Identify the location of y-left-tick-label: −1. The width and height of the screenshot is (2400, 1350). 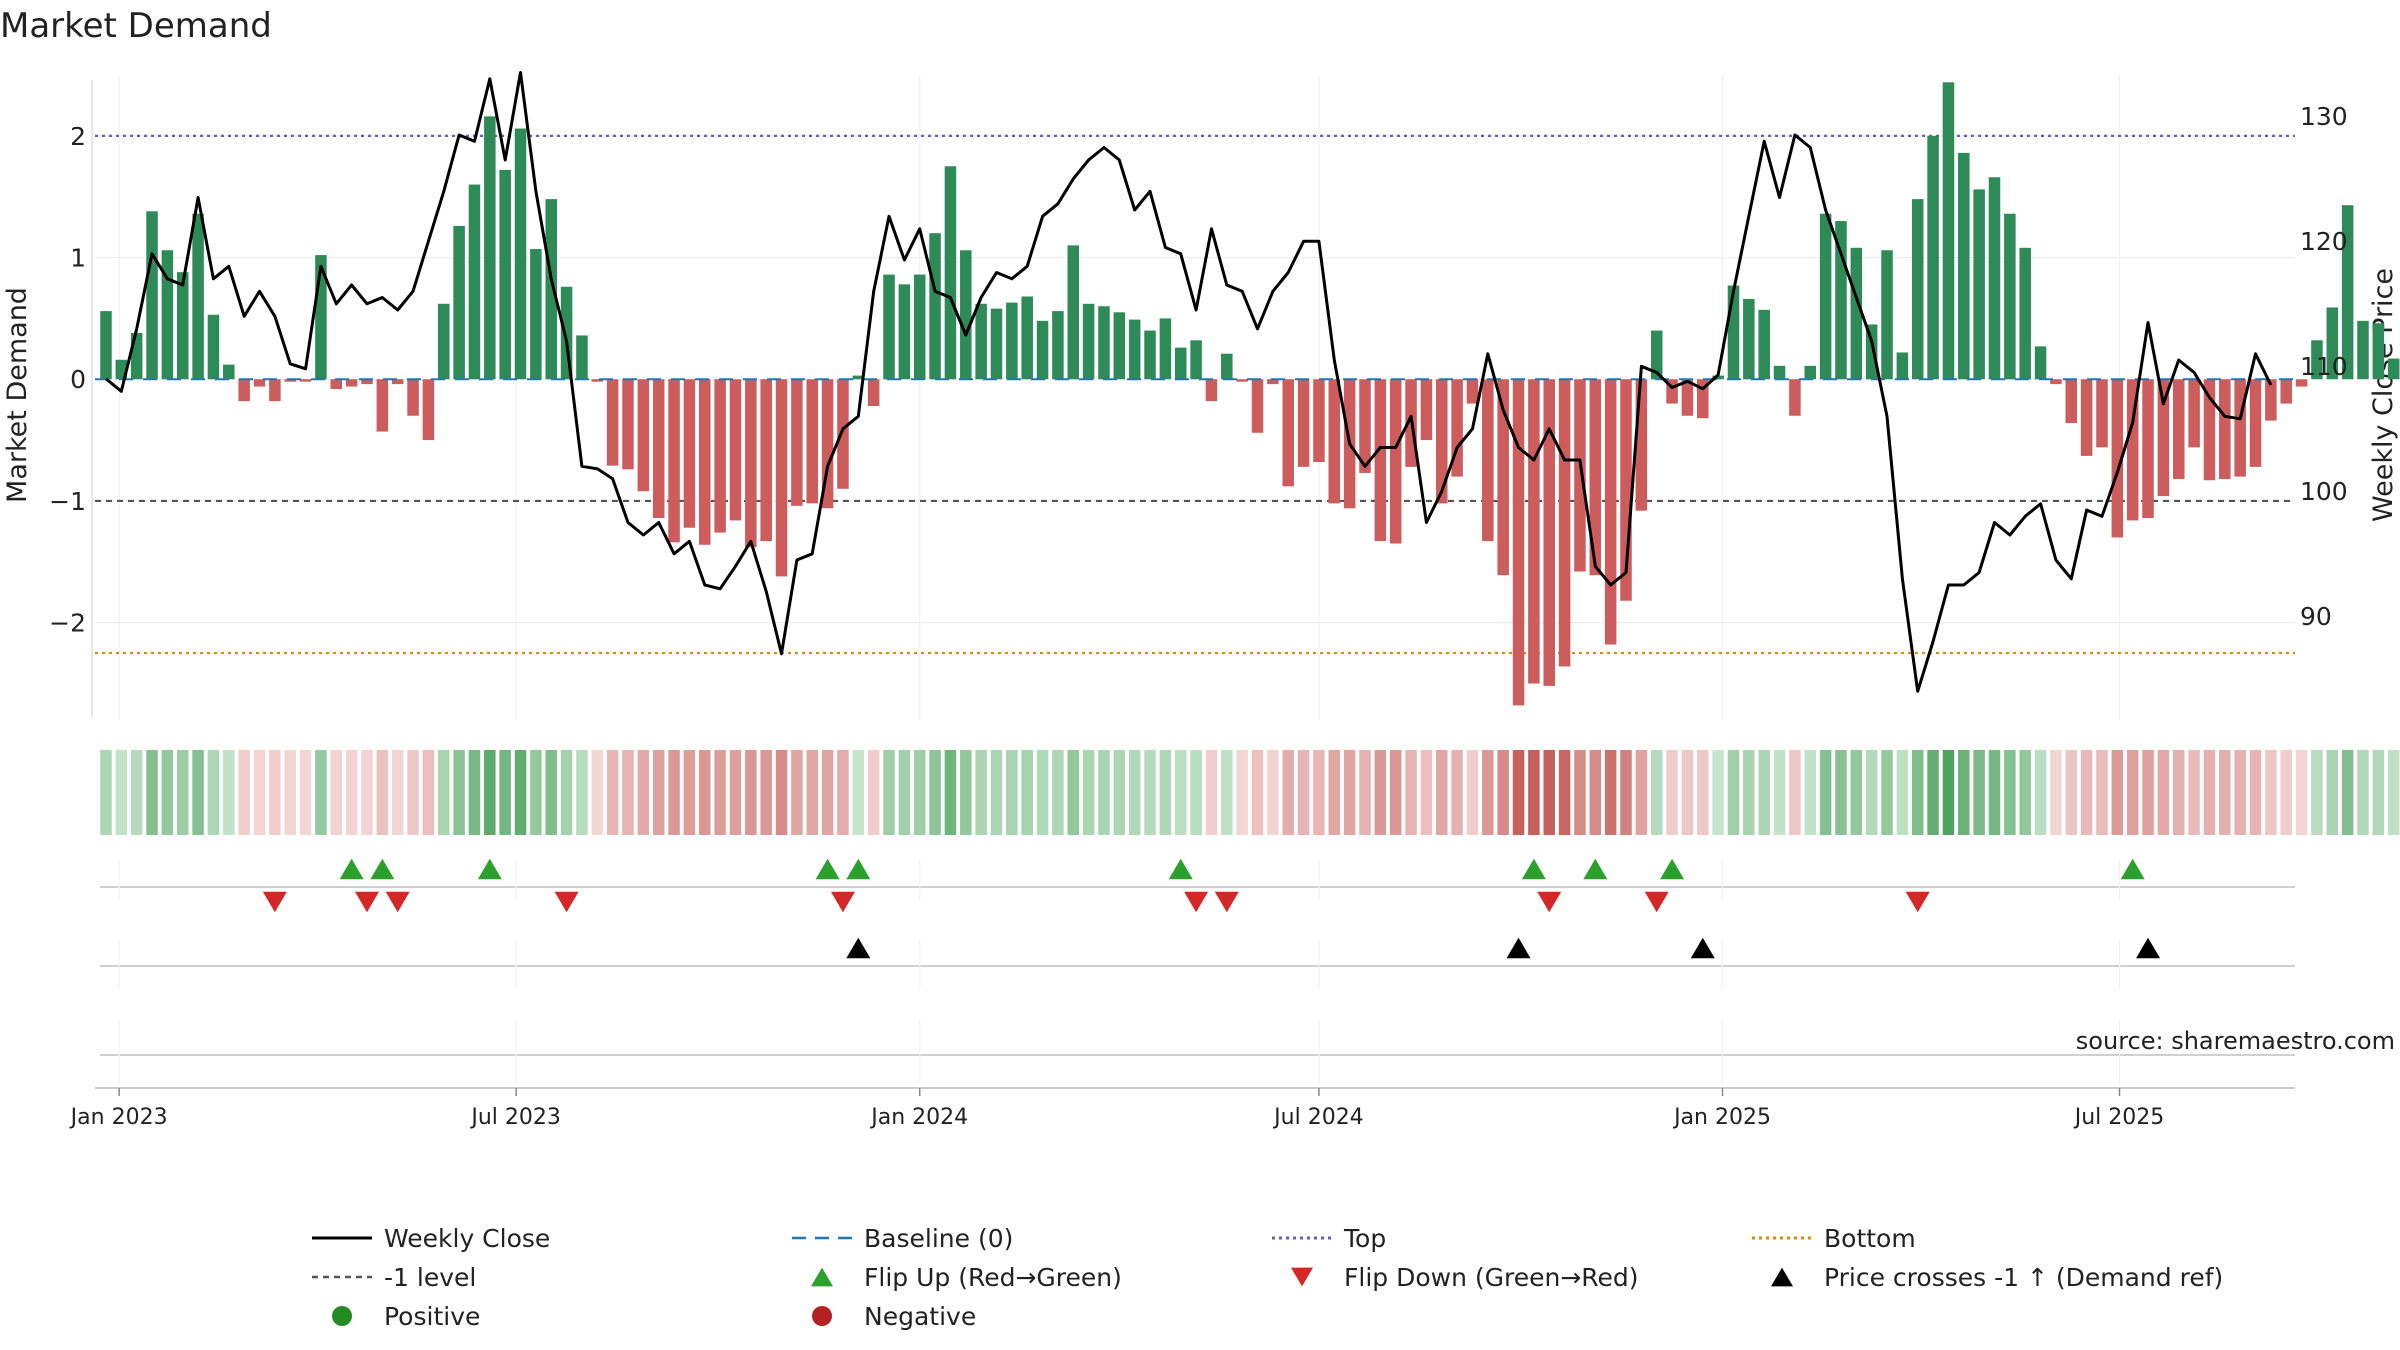
(67, 501).